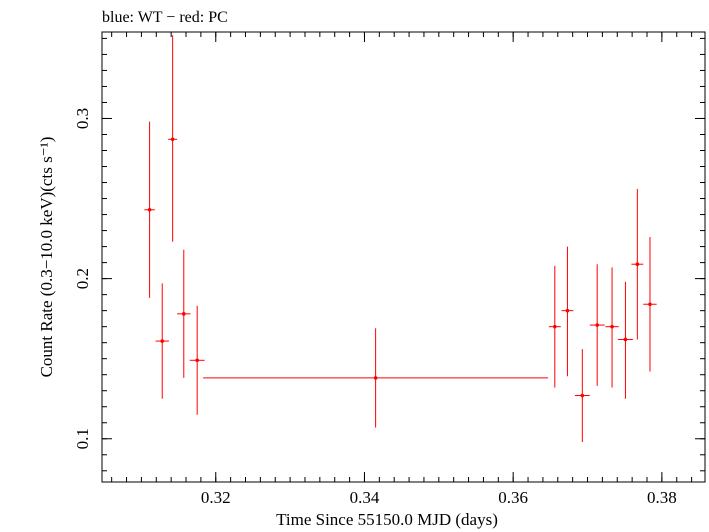 The height and width of the screenshot is (532, 709). What do you see at coordinates (387, 519) in the screenshot?
I see `x-axis-label: Time Since 55150.0 MJD (days)` at bounding box center [387, 519].